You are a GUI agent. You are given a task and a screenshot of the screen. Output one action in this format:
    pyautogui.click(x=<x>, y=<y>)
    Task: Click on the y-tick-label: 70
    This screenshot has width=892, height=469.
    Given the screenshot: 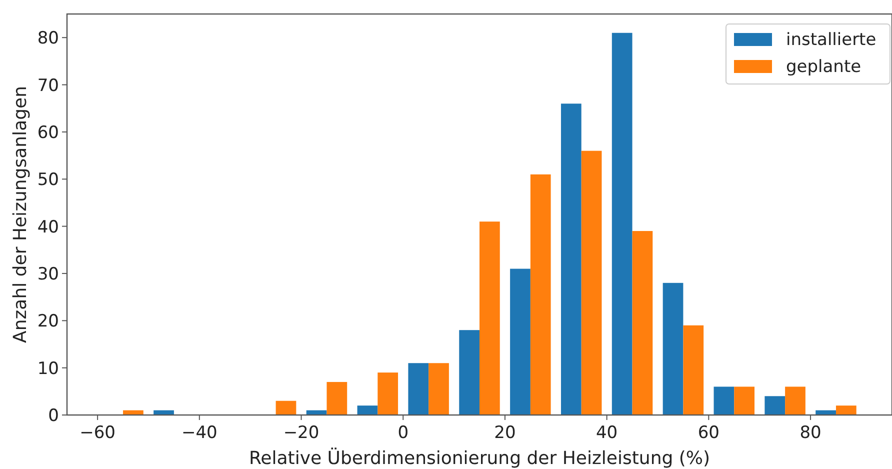 What is the action you would take?
    pyautogui.click(x=48, y=86)
    